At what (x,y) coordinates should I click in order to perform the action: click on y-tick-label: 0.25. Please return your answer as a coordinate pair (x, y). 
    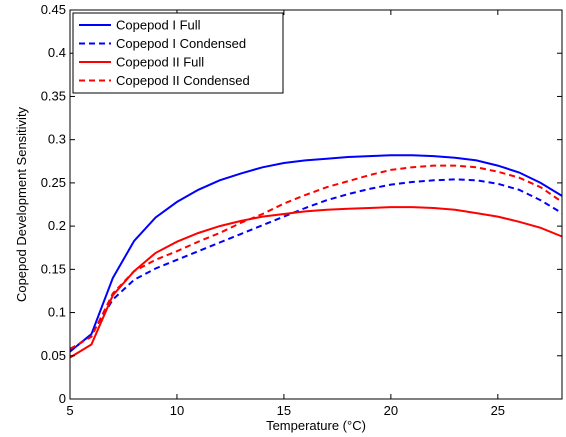
    Looking at the image, I should click on (53, 182).